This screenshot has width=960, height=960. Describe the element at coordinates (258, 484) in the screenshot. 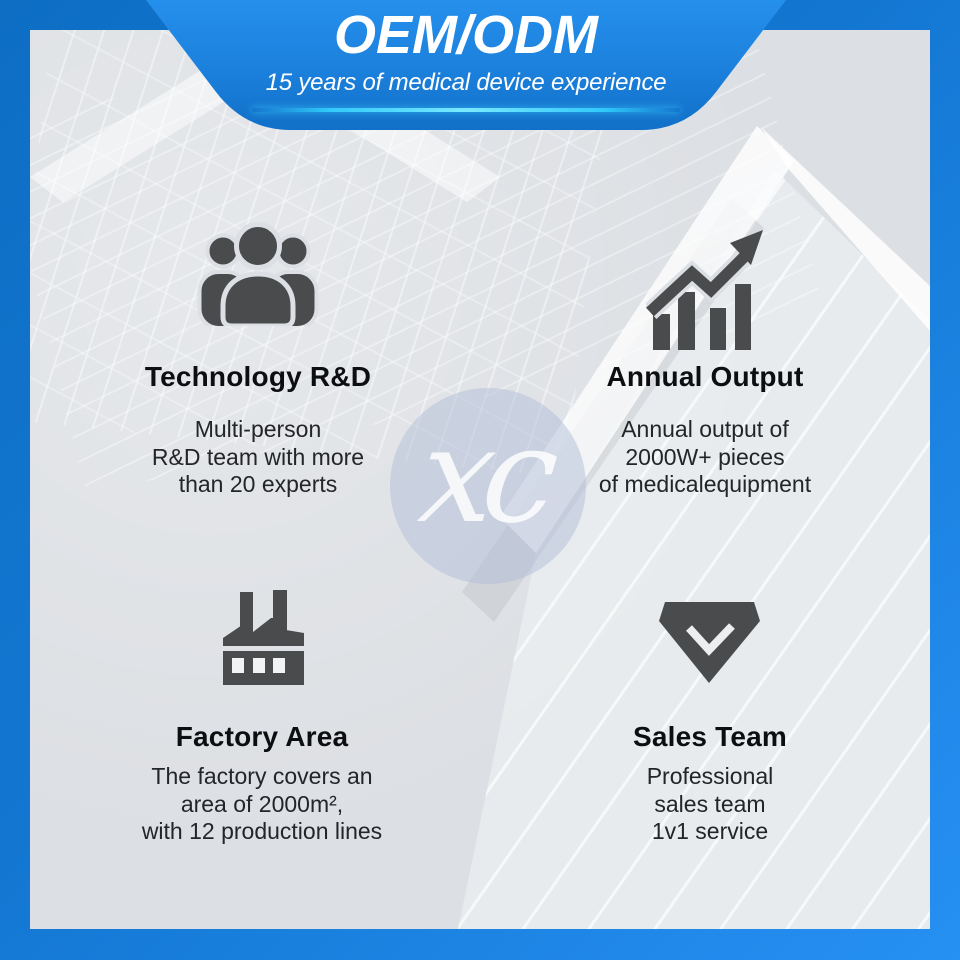

I see `feature-line: than 20 experts` at that location.